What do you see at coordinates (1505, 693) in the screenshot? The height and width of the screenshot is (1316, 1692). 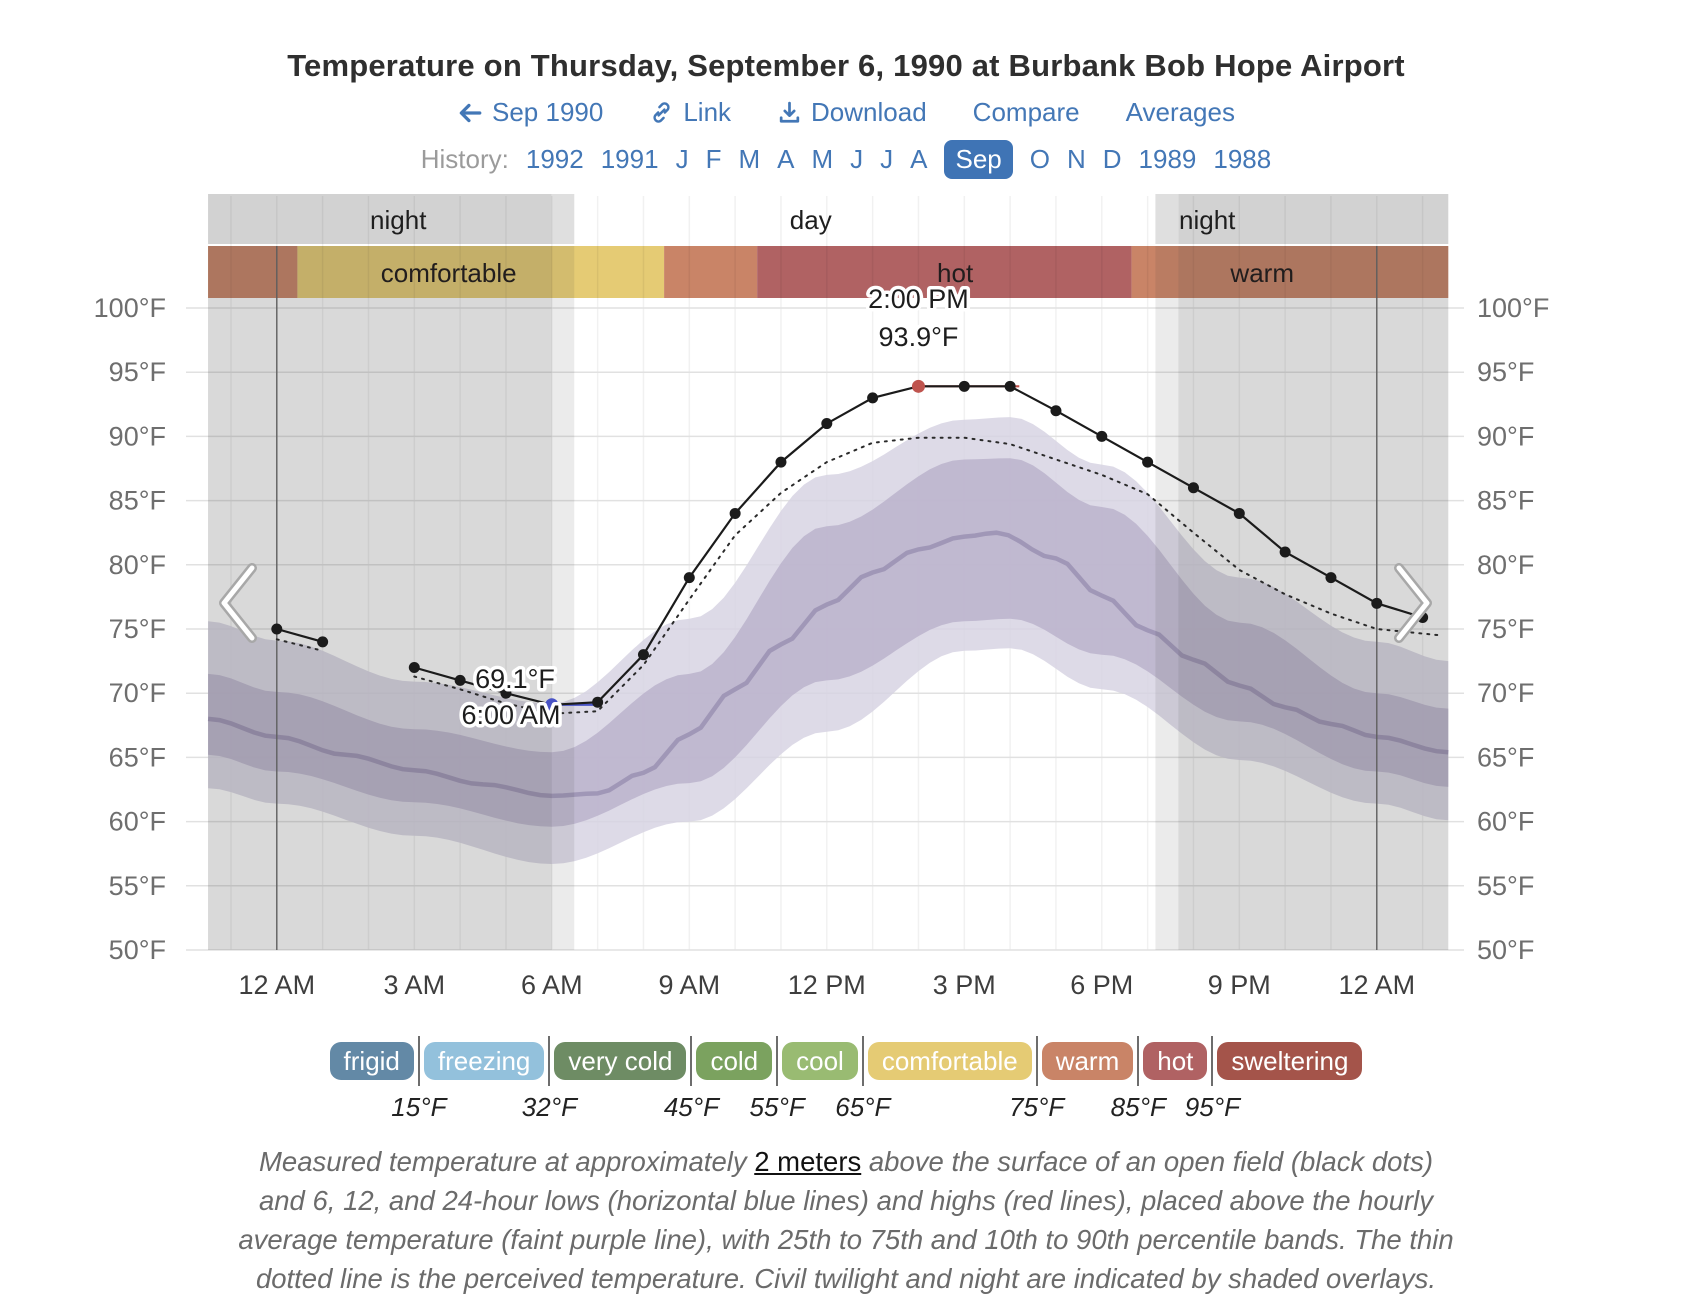 I see `y-axis-label-right: 70°F` at bounding box center [1505, 693].